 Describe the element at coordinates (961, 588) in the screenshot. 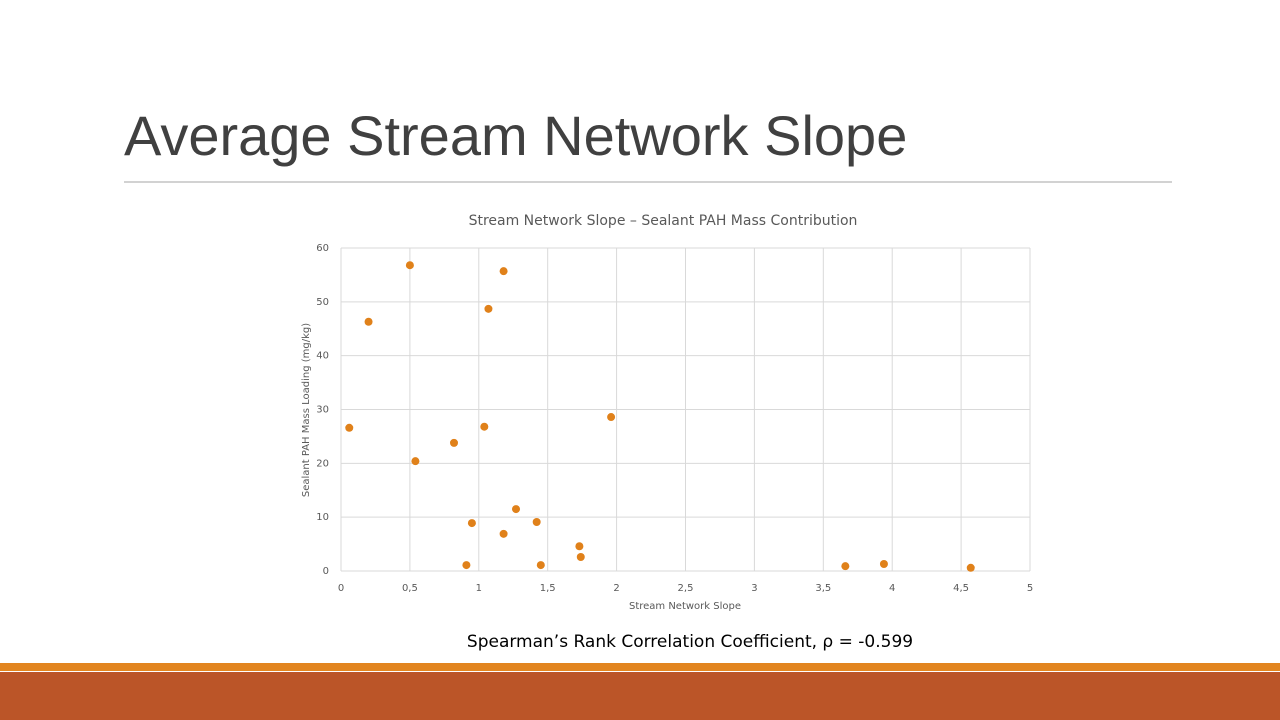

I see `x-tick-label: 4,5` at that location.